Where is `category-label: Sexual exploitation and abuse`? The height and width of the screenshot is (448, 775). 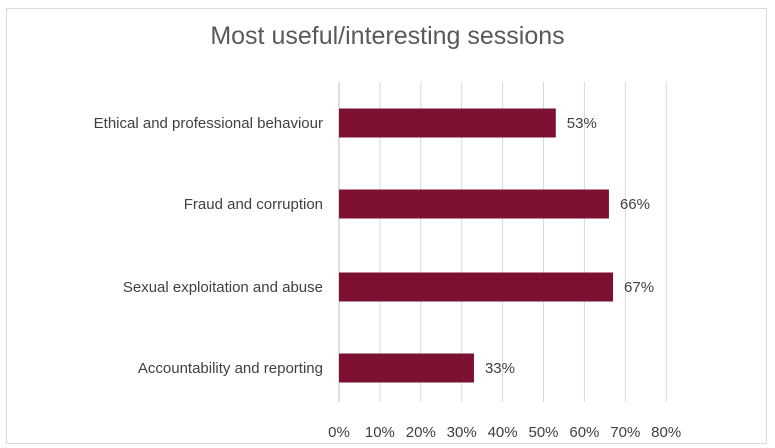 category-label: Sexual exploitation and abuse is located at coordinates (223, 287).